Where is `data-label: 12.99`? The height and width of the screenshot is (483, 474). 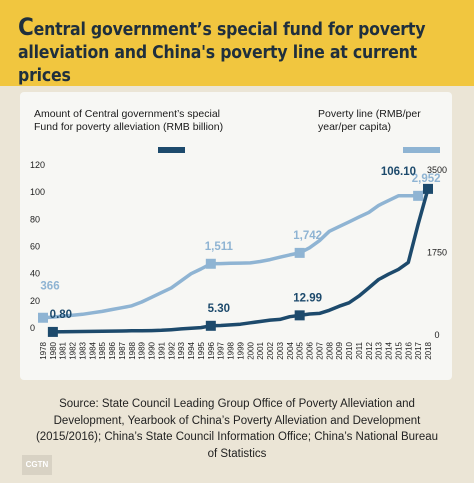 data-label: 12.99 is located at coordinates (307, 298).